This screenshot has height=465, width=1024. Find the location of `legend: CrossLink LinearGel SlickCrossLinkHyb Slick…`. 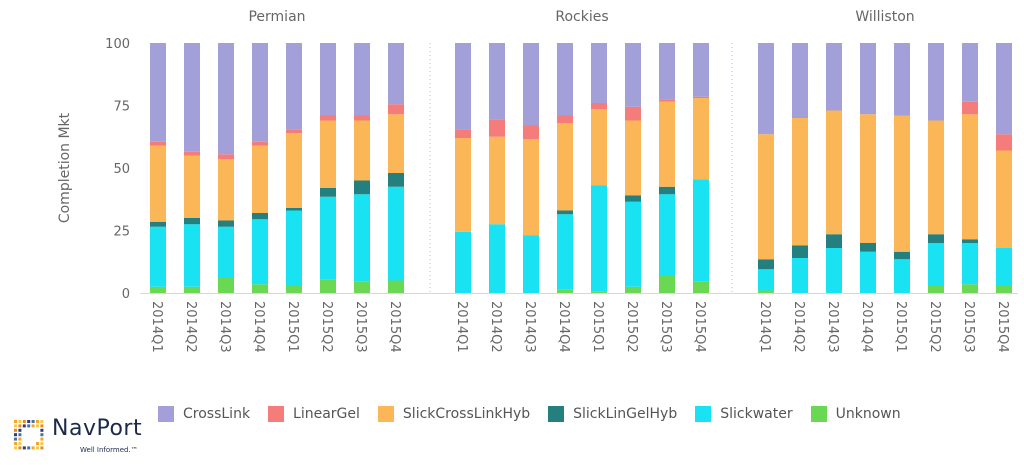

legend: CrossLink LinearGel SlickCrossLinkHyb Slick… is located at coordinates (529, 414).